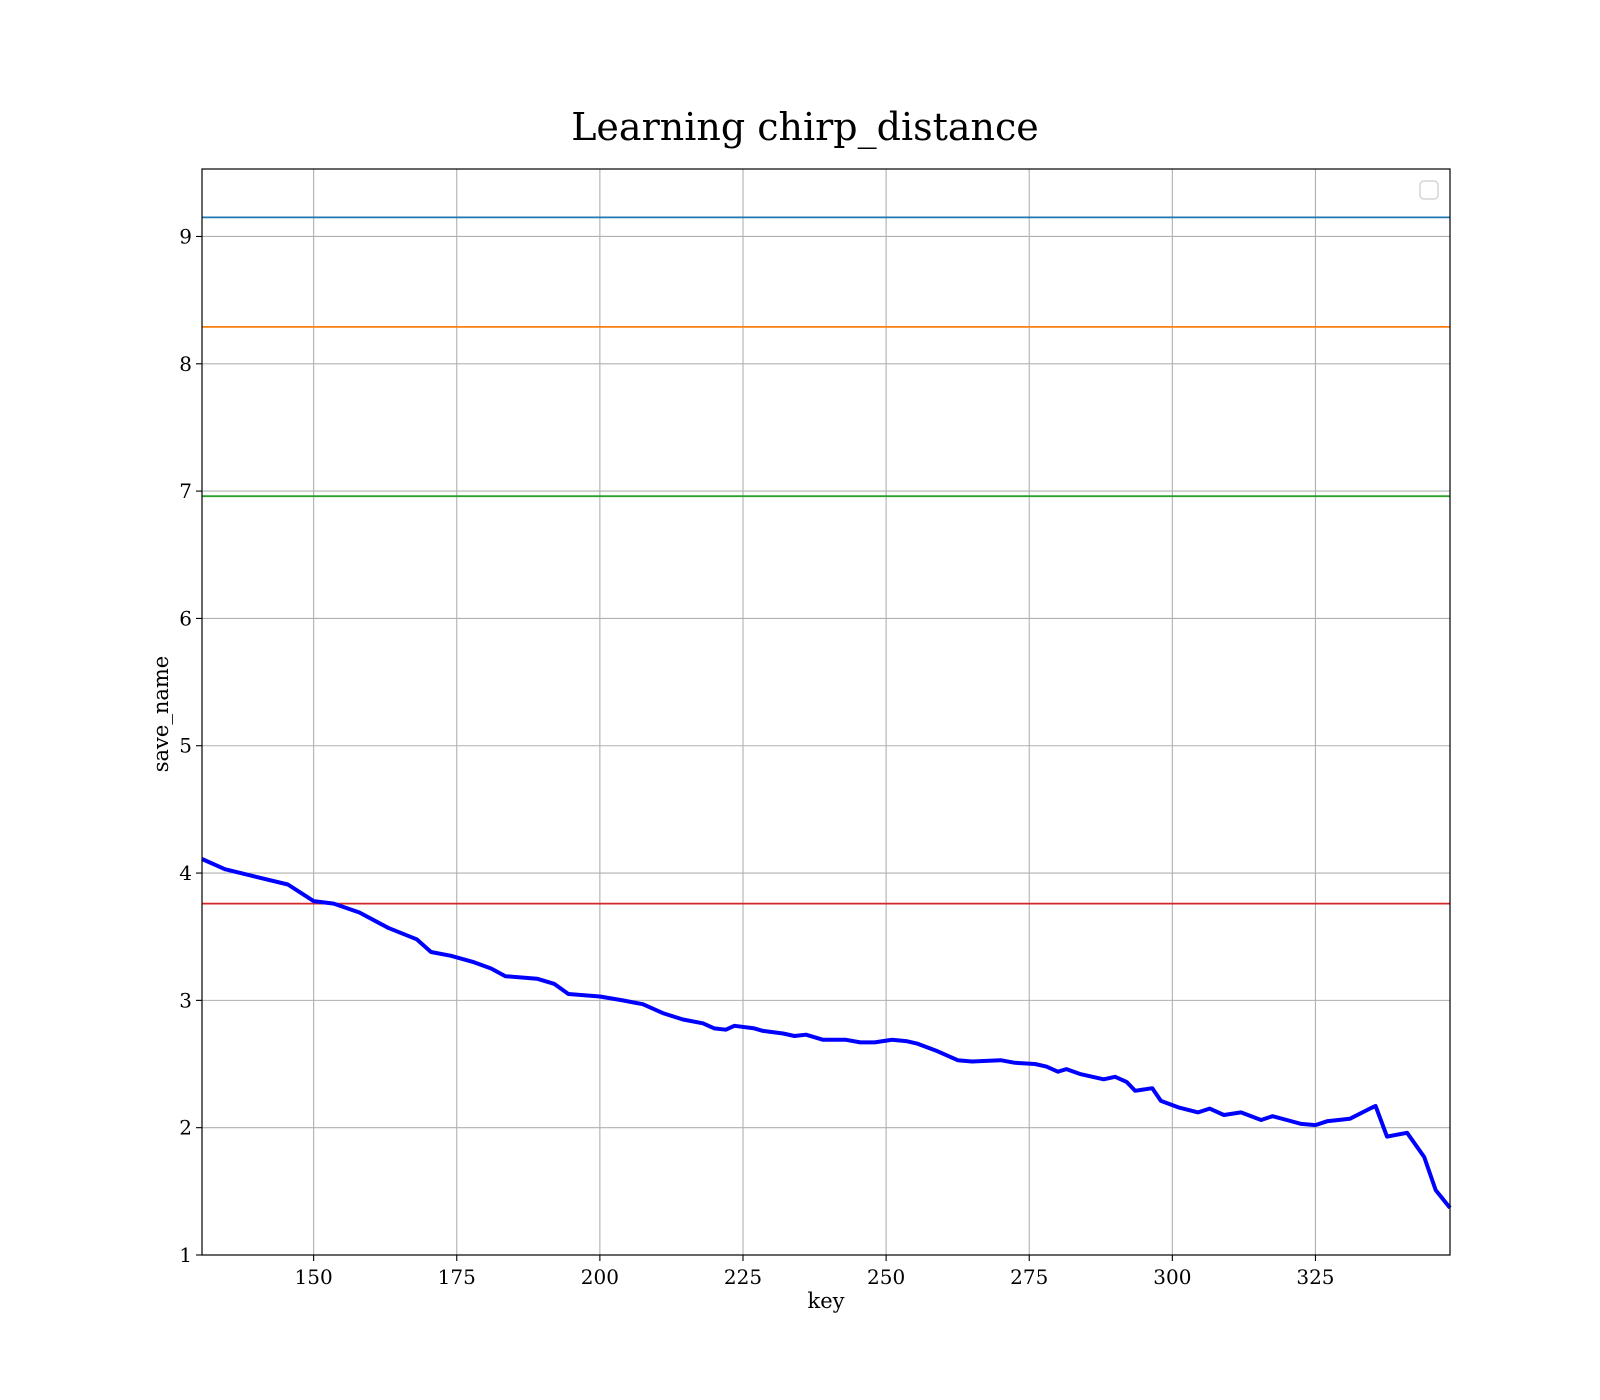  I want to click on x-tick-label: 300, so click(1172, 1277).